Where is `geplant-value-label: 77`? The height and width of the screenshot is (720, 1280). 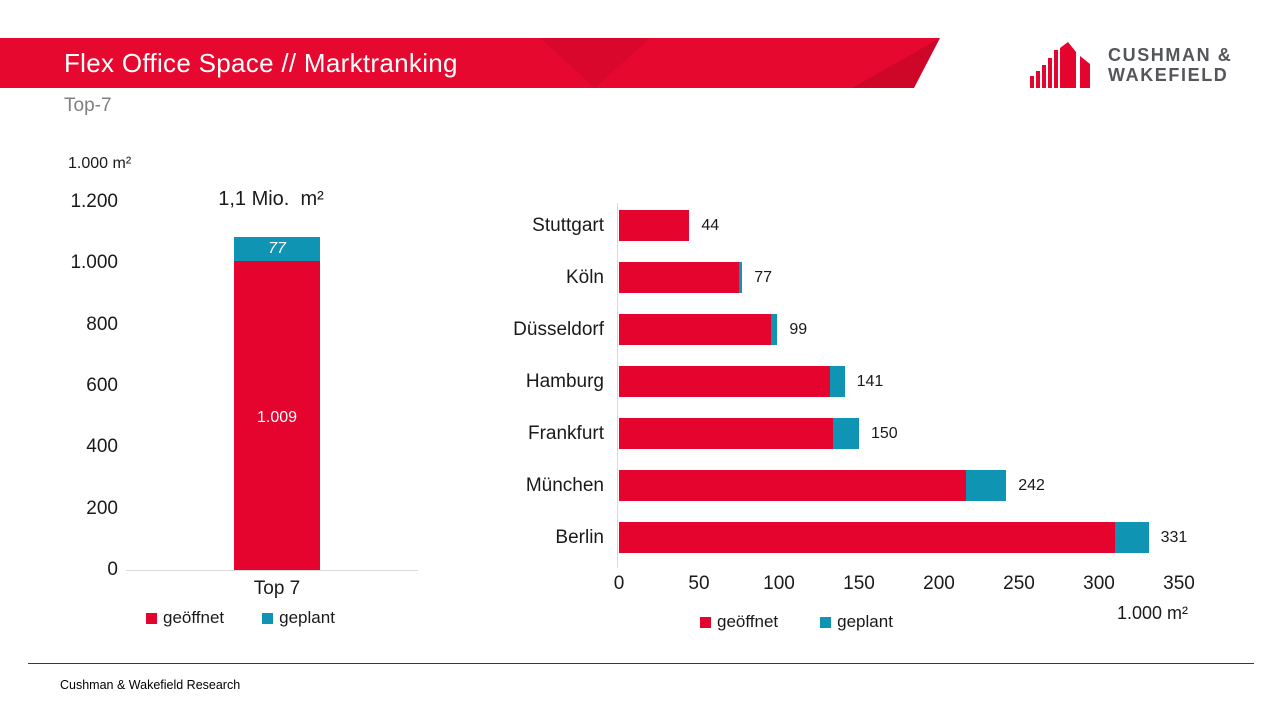
geplant-value-label: 77 is located at coordinates (277, 248).